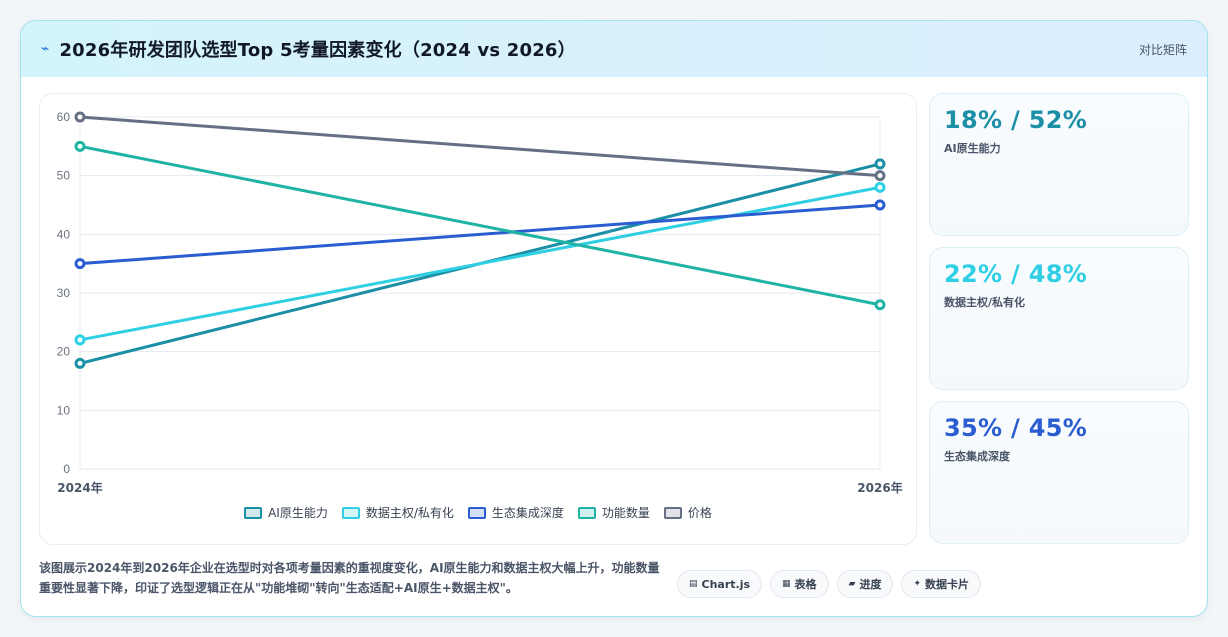 This screenshot has width=1228, height=637. What do you see at coordinates (1162, 49) in the screenshot?
I see `compare-matrix-link: 对比矩阵` at bounding box center [1162, 49].